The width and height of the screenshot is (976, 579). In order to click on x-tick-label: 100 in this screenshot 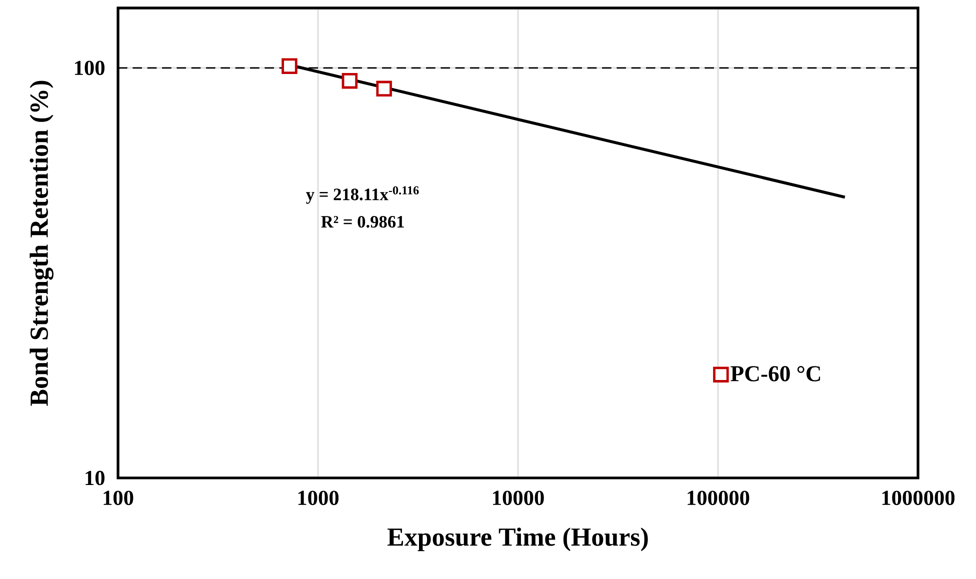, I will do `click(119, 498)`.